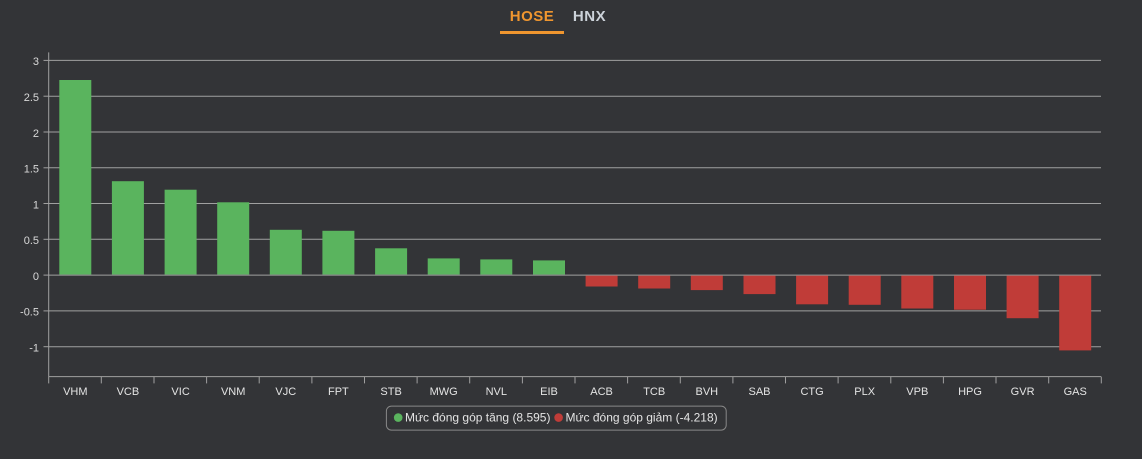 The height and width of the screenshot is (459, 1142). Describe the element at coordinates (549, 392) in the screenshot. I see `svg-text: EIB` at that location.